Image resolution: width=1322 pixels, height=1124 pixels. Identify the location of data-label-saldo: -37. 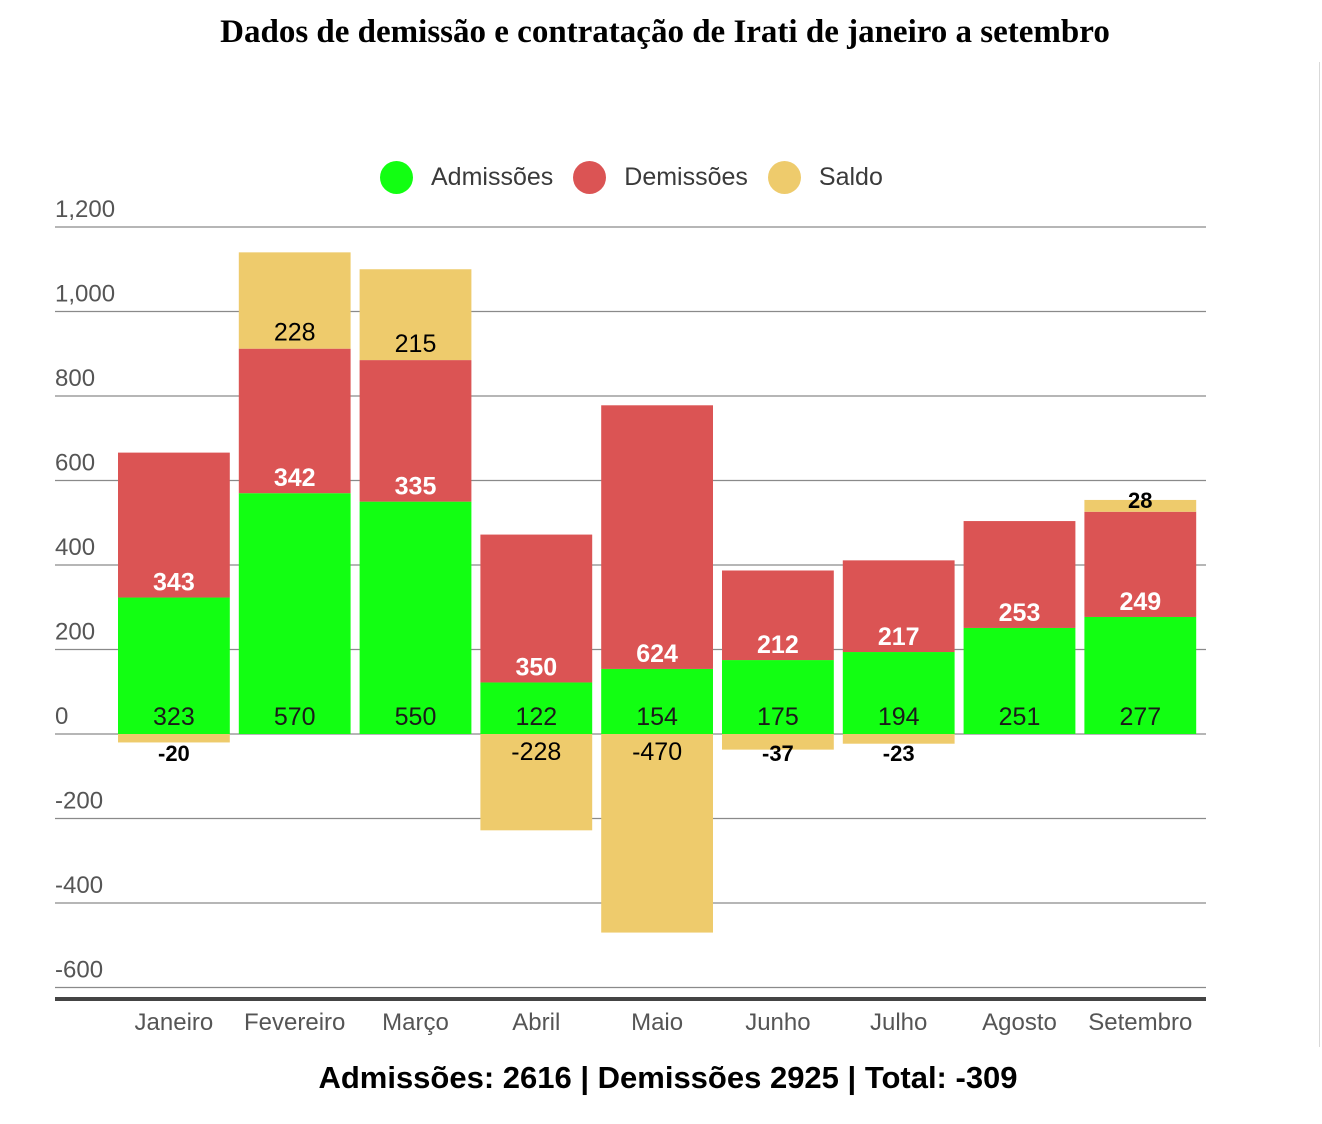
(778, 753).